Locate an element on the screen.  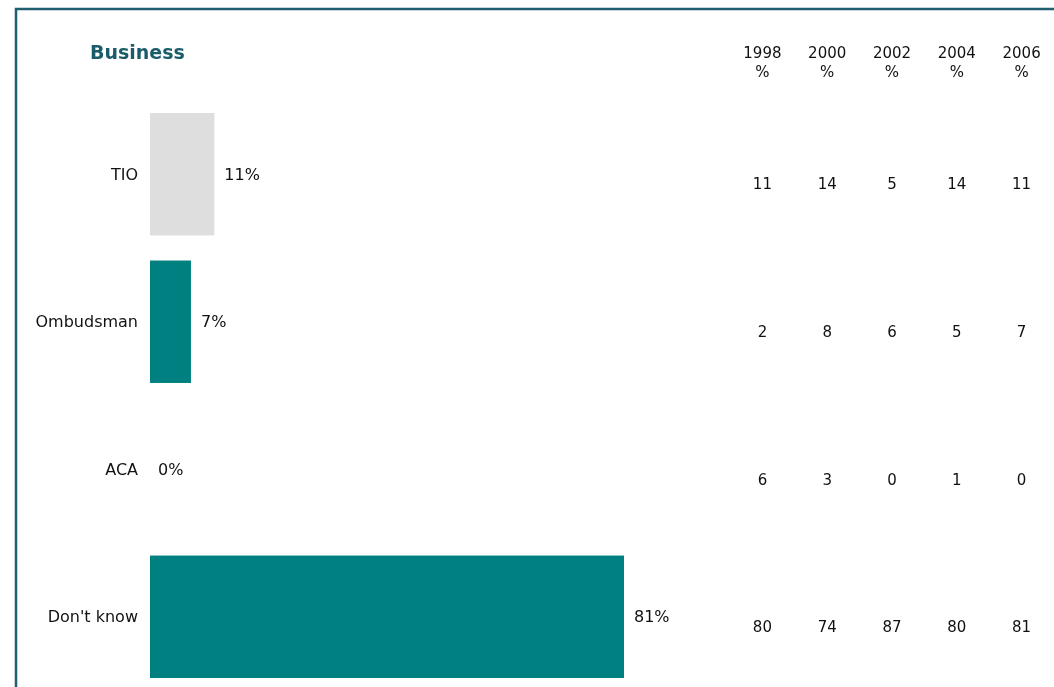
y-tick-label: ACA is located at coordinates (122, 469).